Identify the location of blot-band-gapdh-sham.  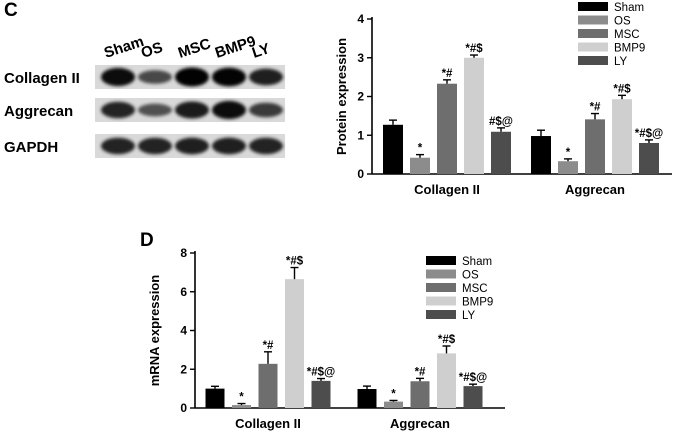
(118, 146).